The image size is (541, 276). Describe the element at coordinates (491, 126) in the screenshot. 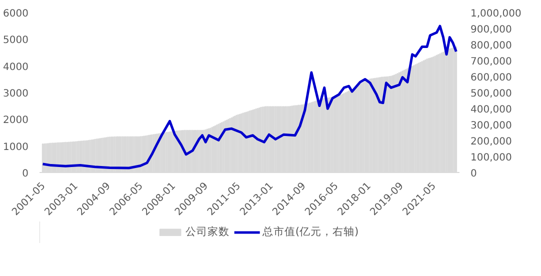

I see `y2-tick-label: 300,000` at that location.